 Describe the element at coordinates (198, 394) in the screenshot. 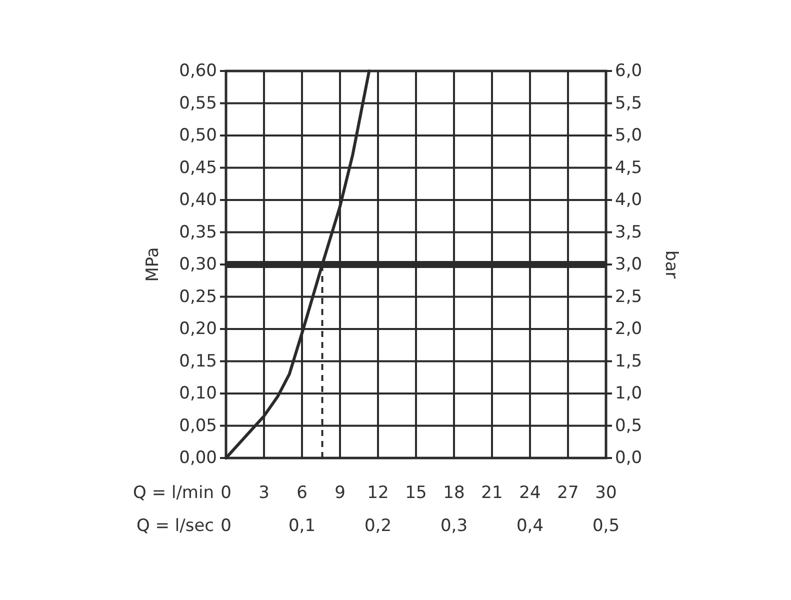

I see `y-tick-label: 0,10` at that location.